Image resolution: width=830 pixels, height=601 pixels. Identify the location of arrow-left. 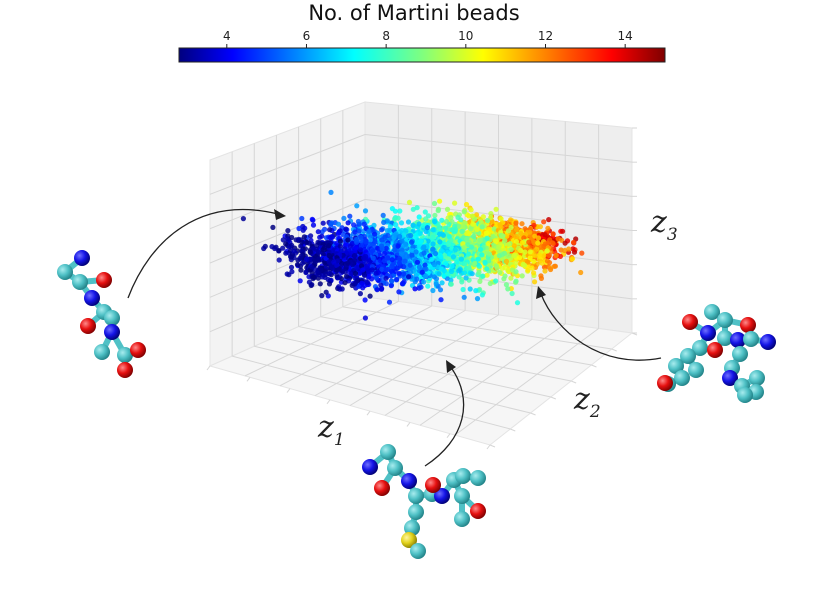
(203, 254).